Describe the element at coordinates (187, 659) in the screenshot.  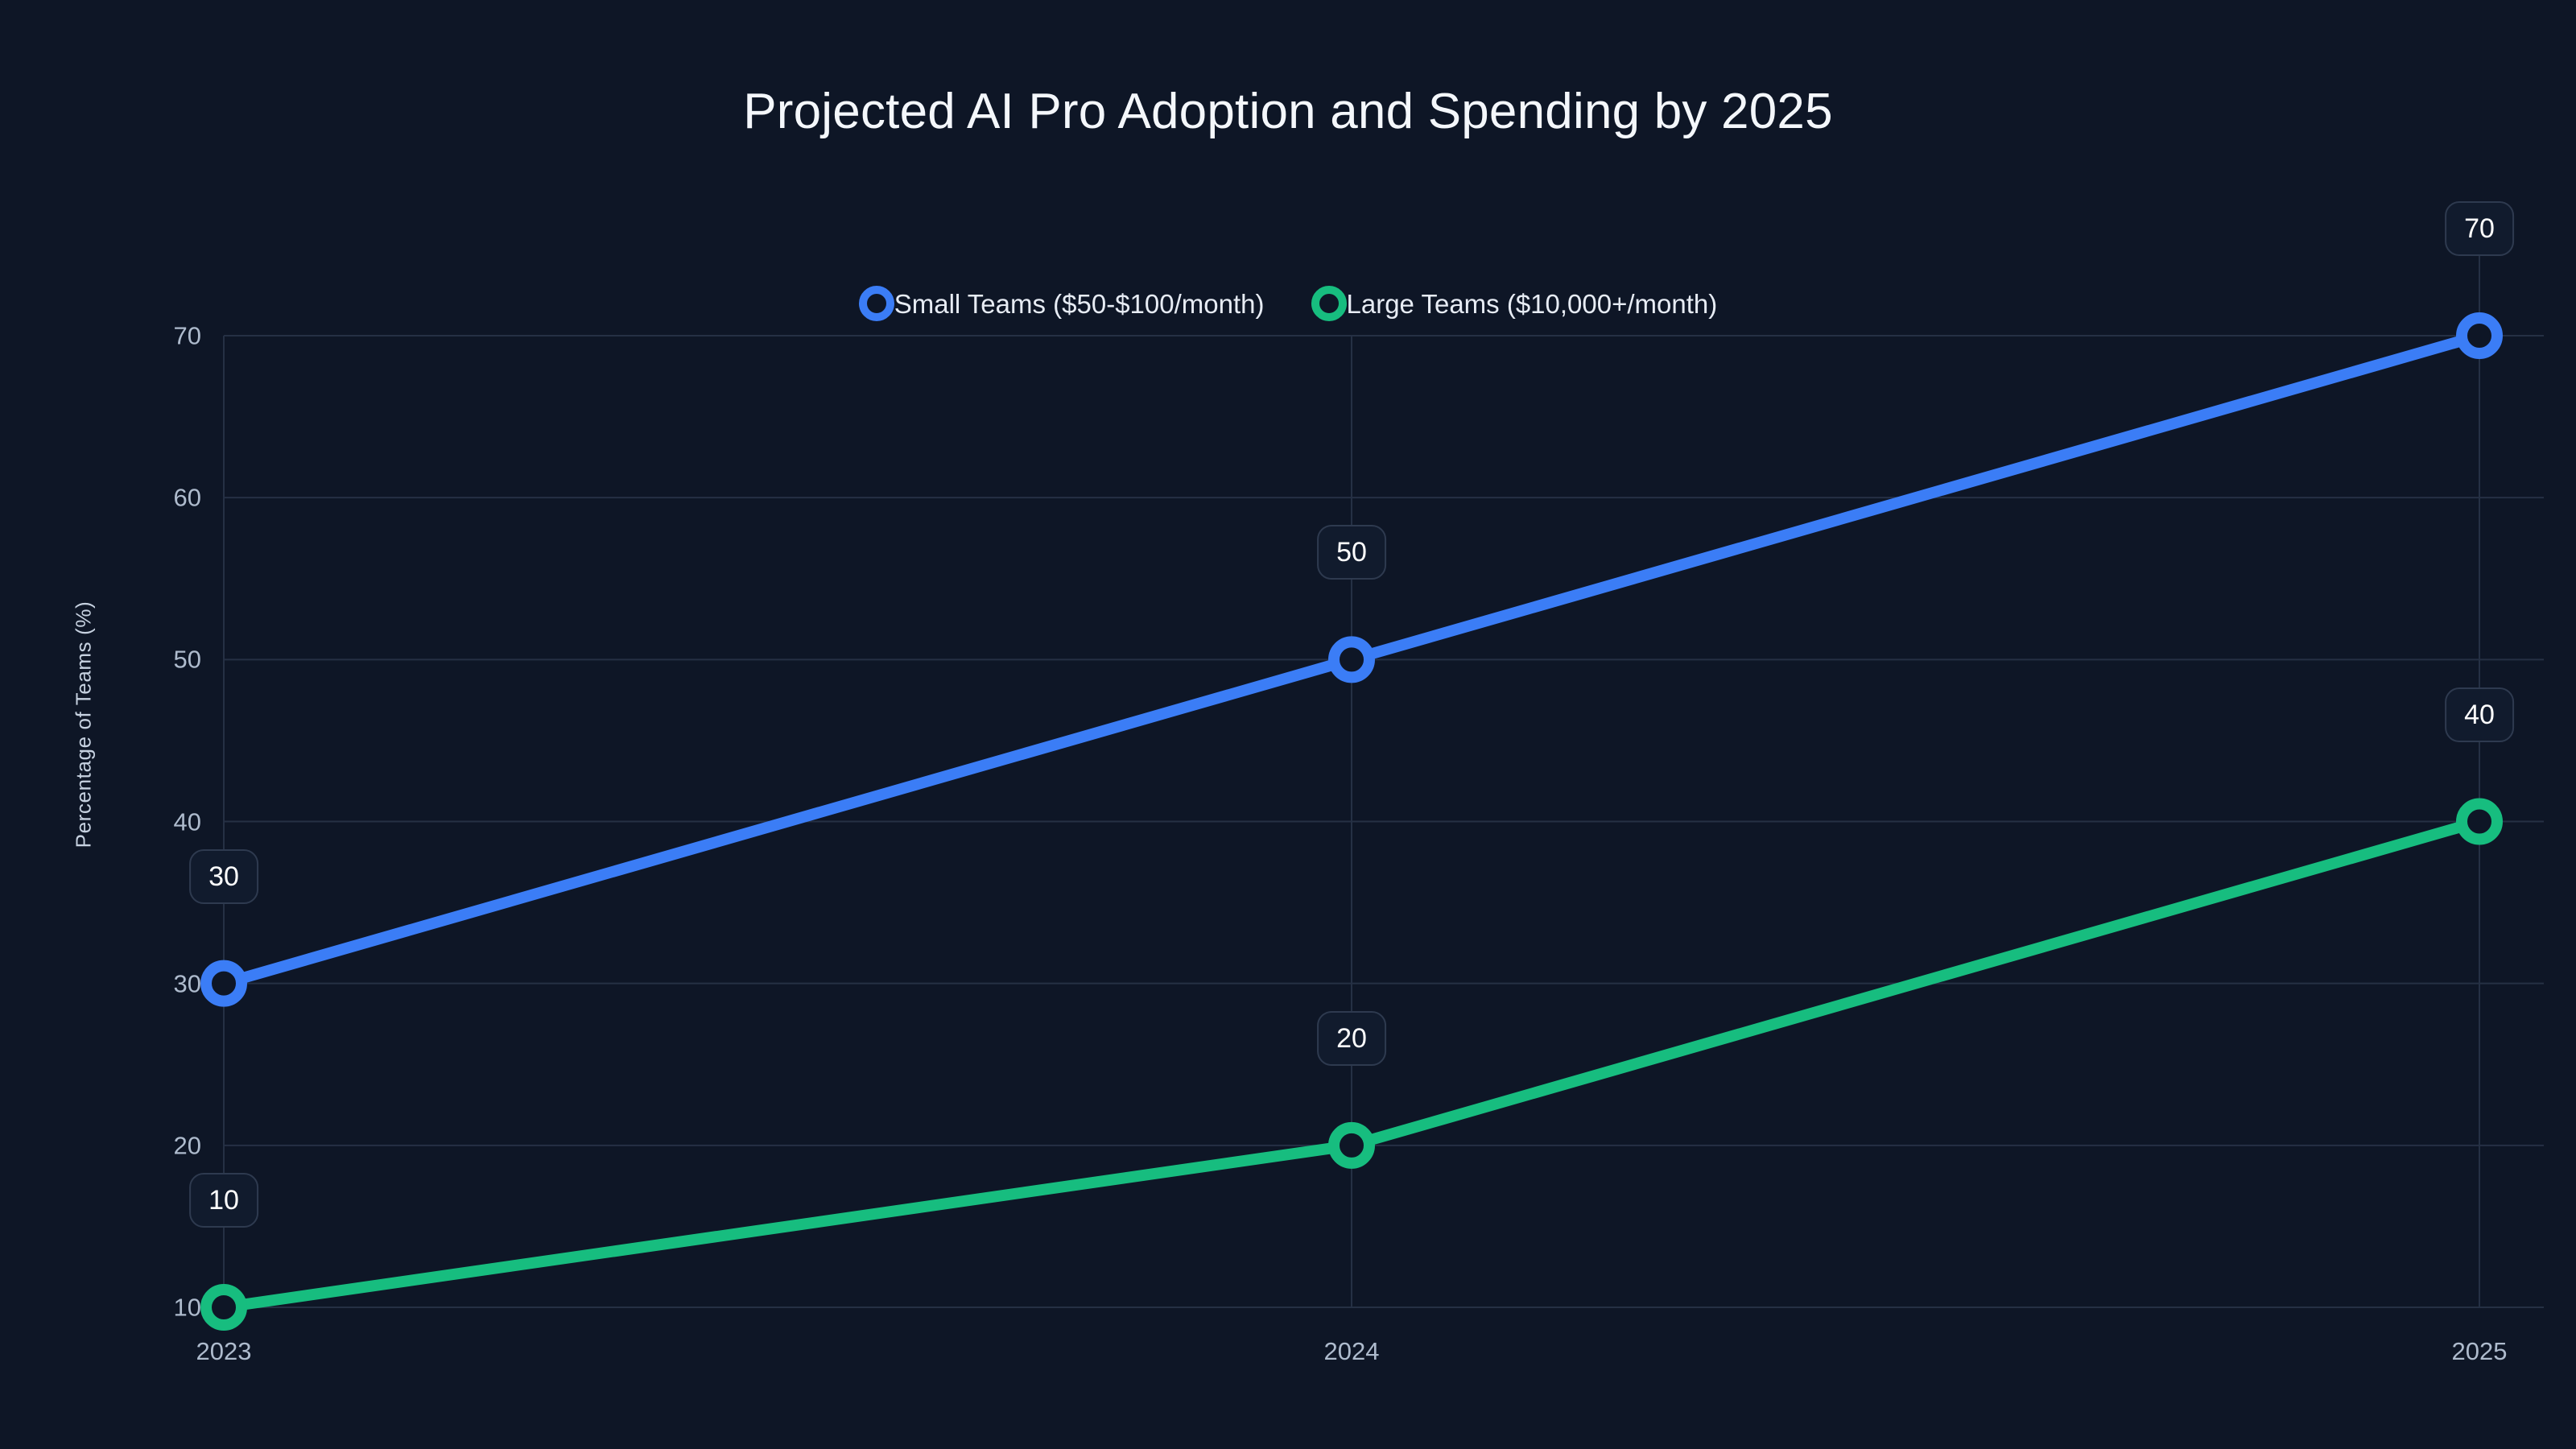
I see `y-axis-tick-label: 50` at that location.